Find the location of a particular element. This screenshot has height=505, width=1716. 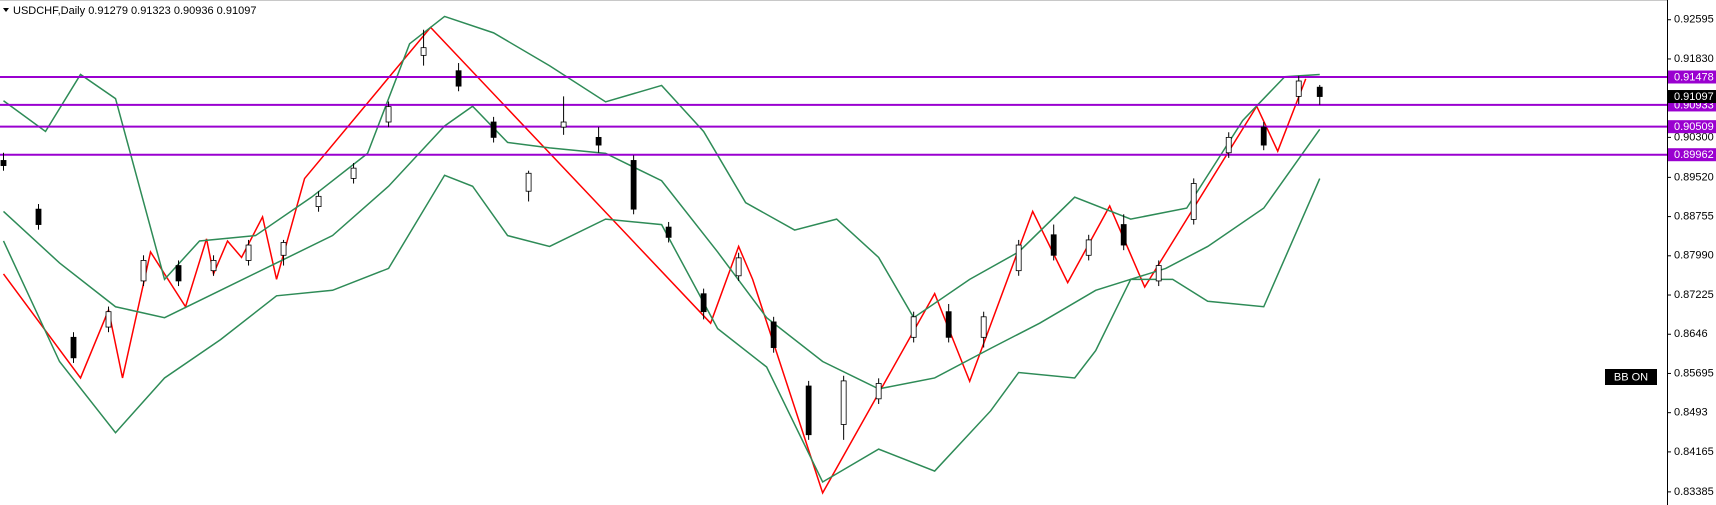

y-tick-label: 0.83385 is located at coordinates (1694, 492).